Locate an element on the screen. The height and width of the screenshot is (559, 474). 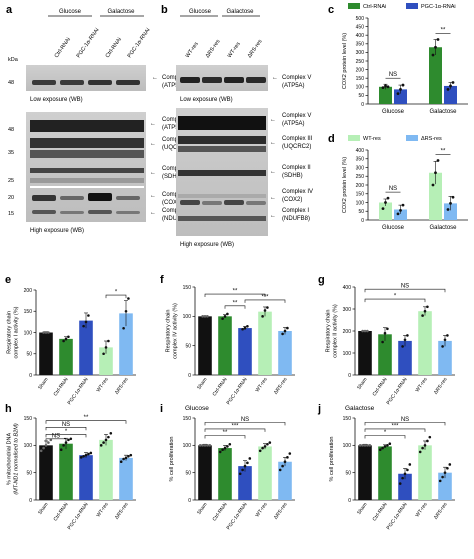
sig-label-e-0: * is located at coordinates (116, 293).